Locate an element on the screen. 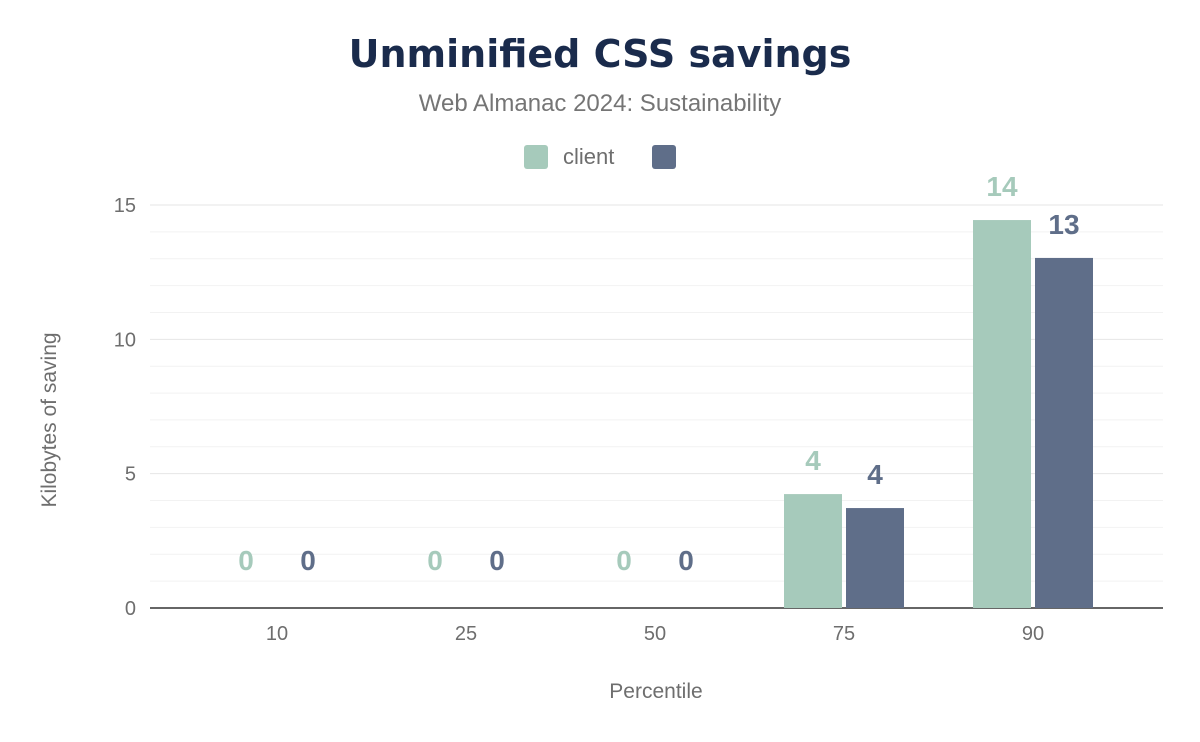  chart-subtitle: Web Almanac 2024: Sustainability is located at coordinates (600, 103).